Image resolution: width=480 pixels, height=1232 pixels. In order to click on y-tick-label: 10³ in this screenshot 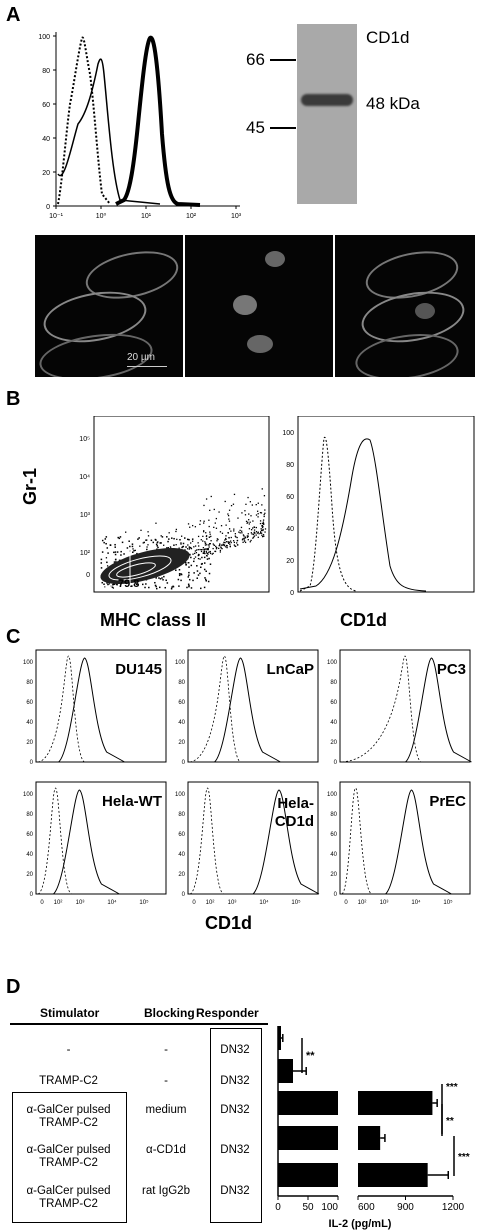, I will do `click(85, 515)`.